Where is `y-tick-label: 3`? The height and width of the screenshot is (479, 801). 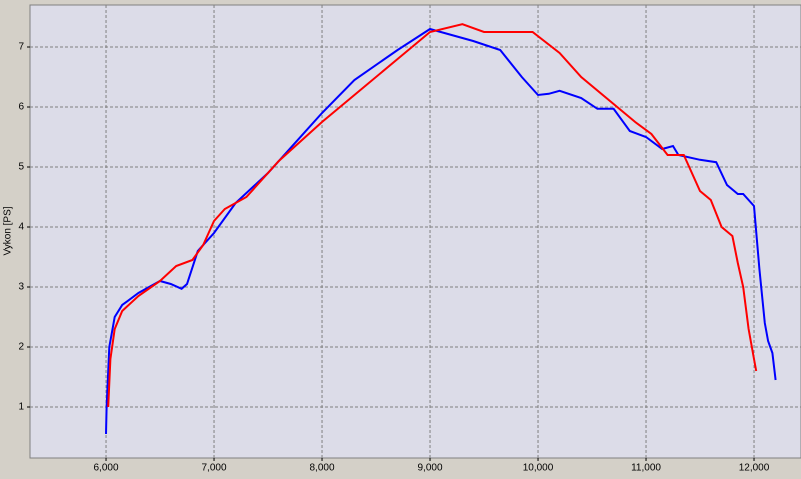 y-tick-label: 3 is located at coordinates (21, 287).